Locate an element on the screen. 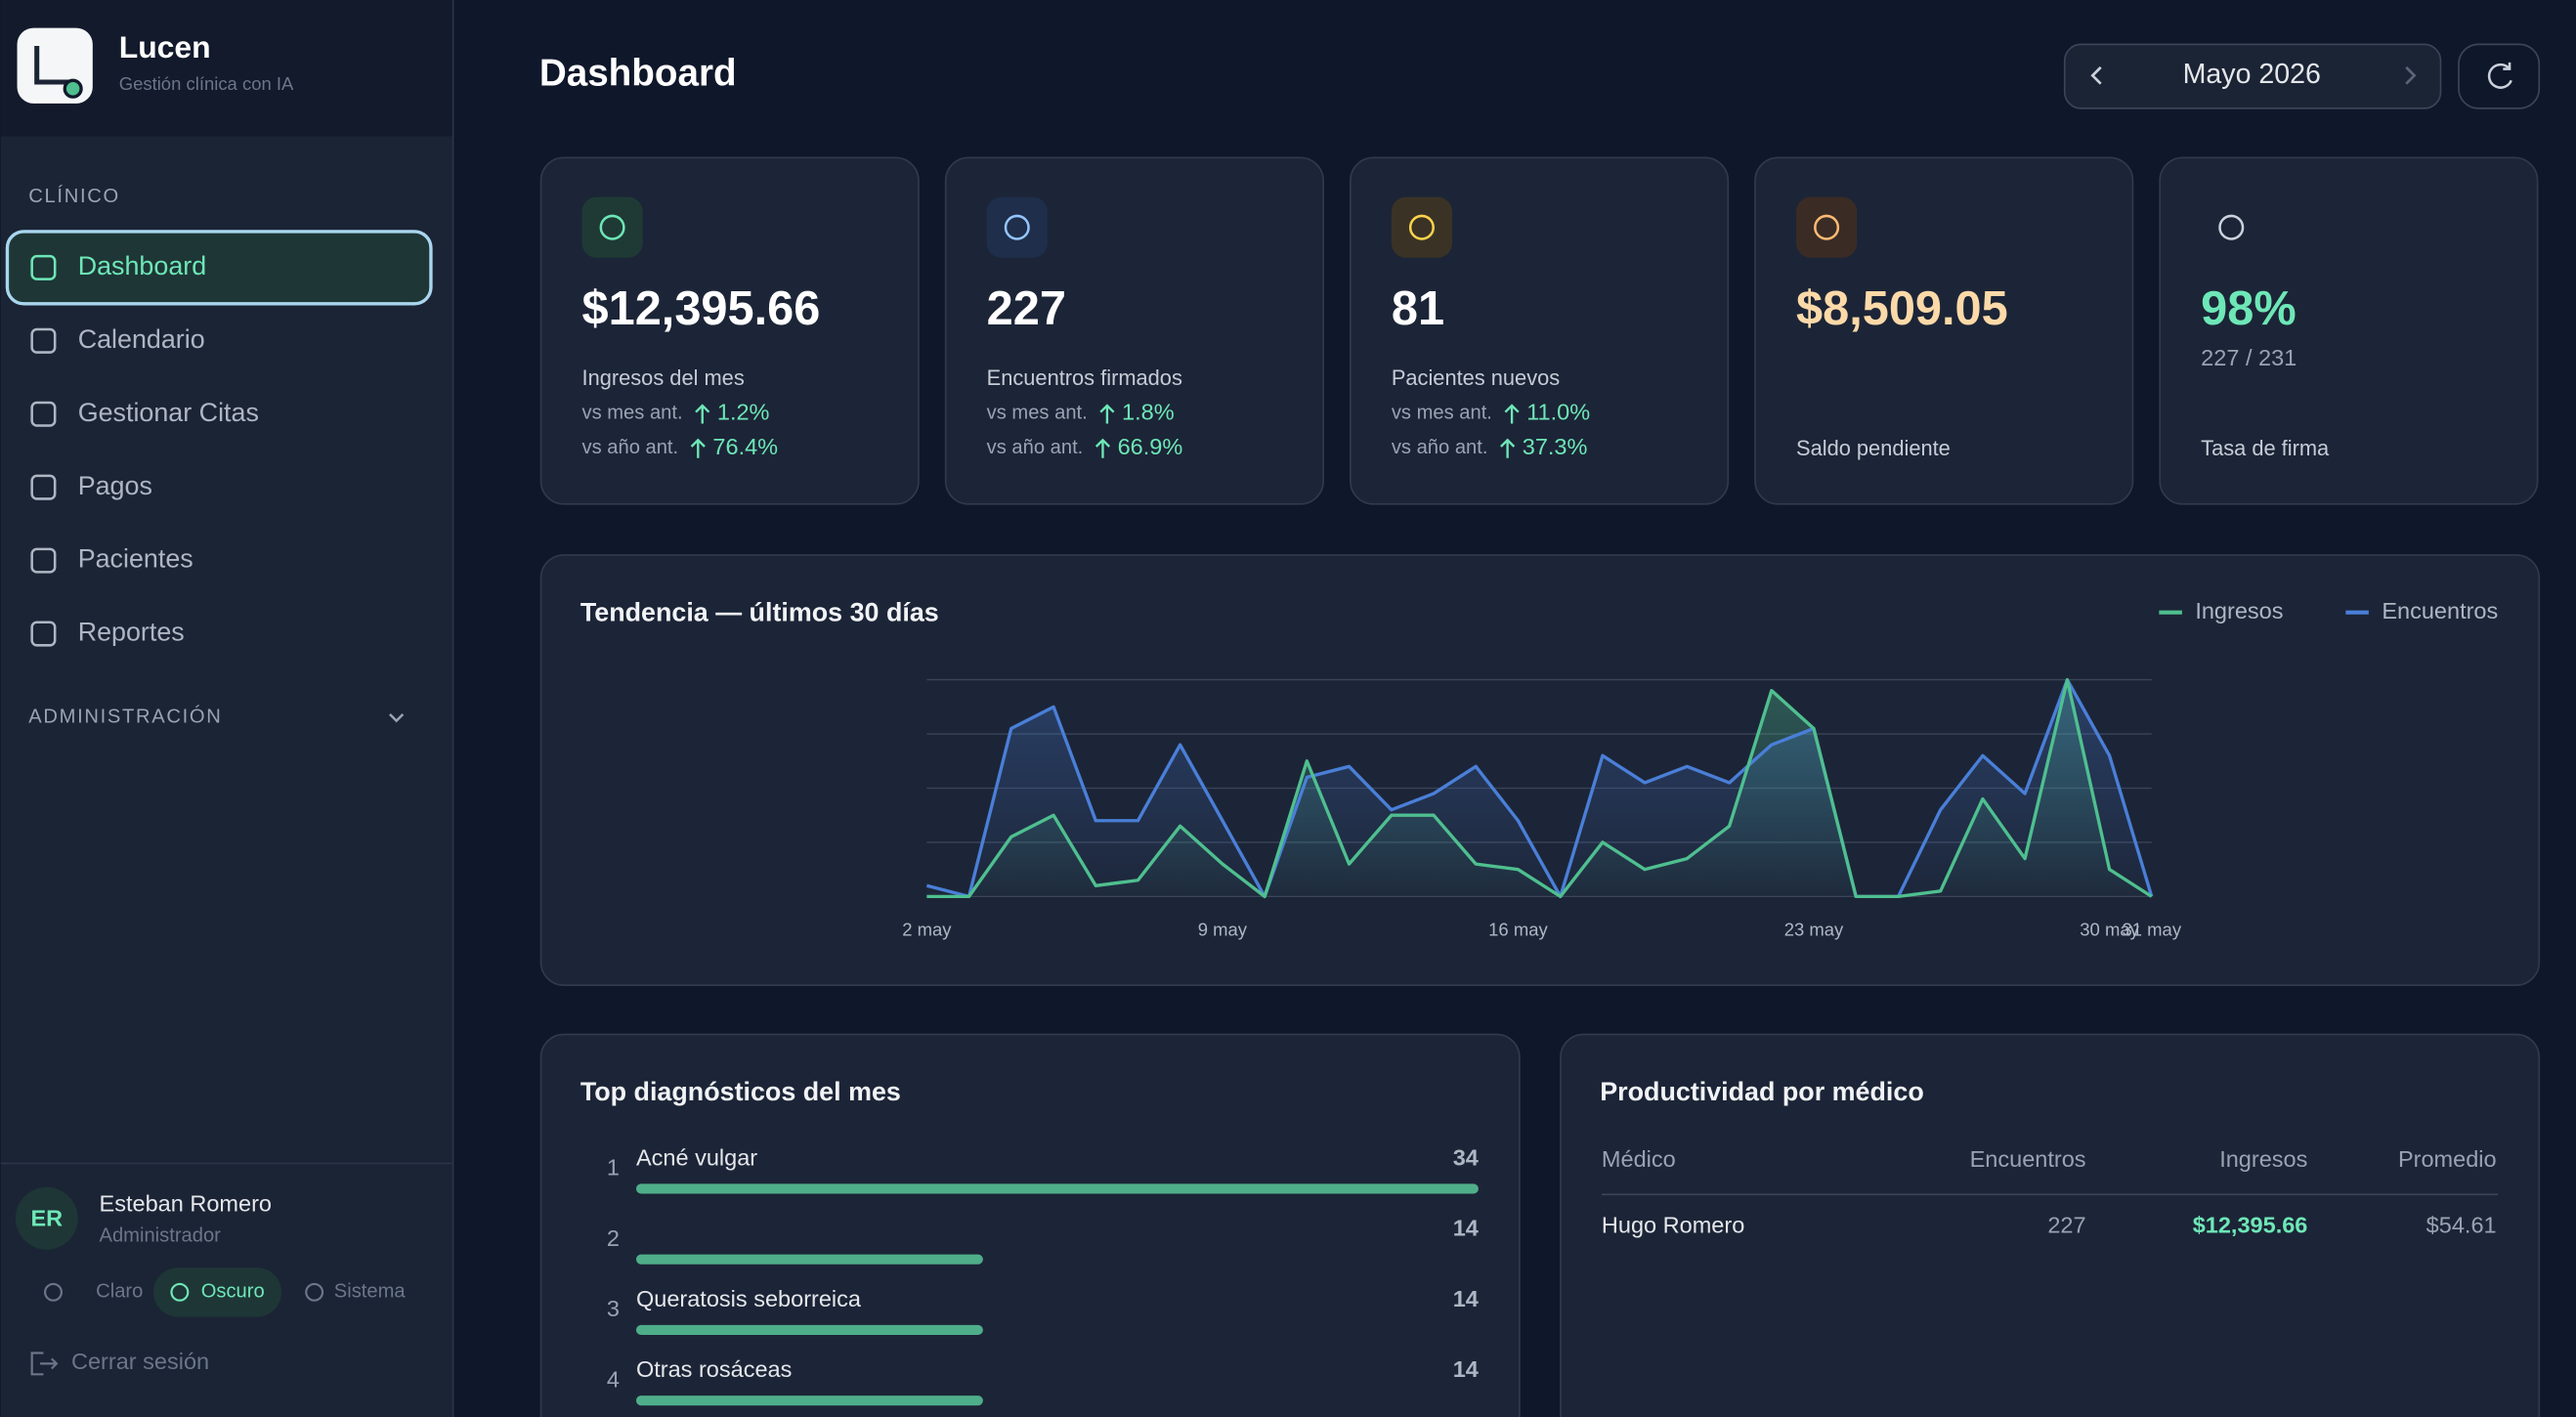  rank: 3 is located at coordinates (614, 1308).